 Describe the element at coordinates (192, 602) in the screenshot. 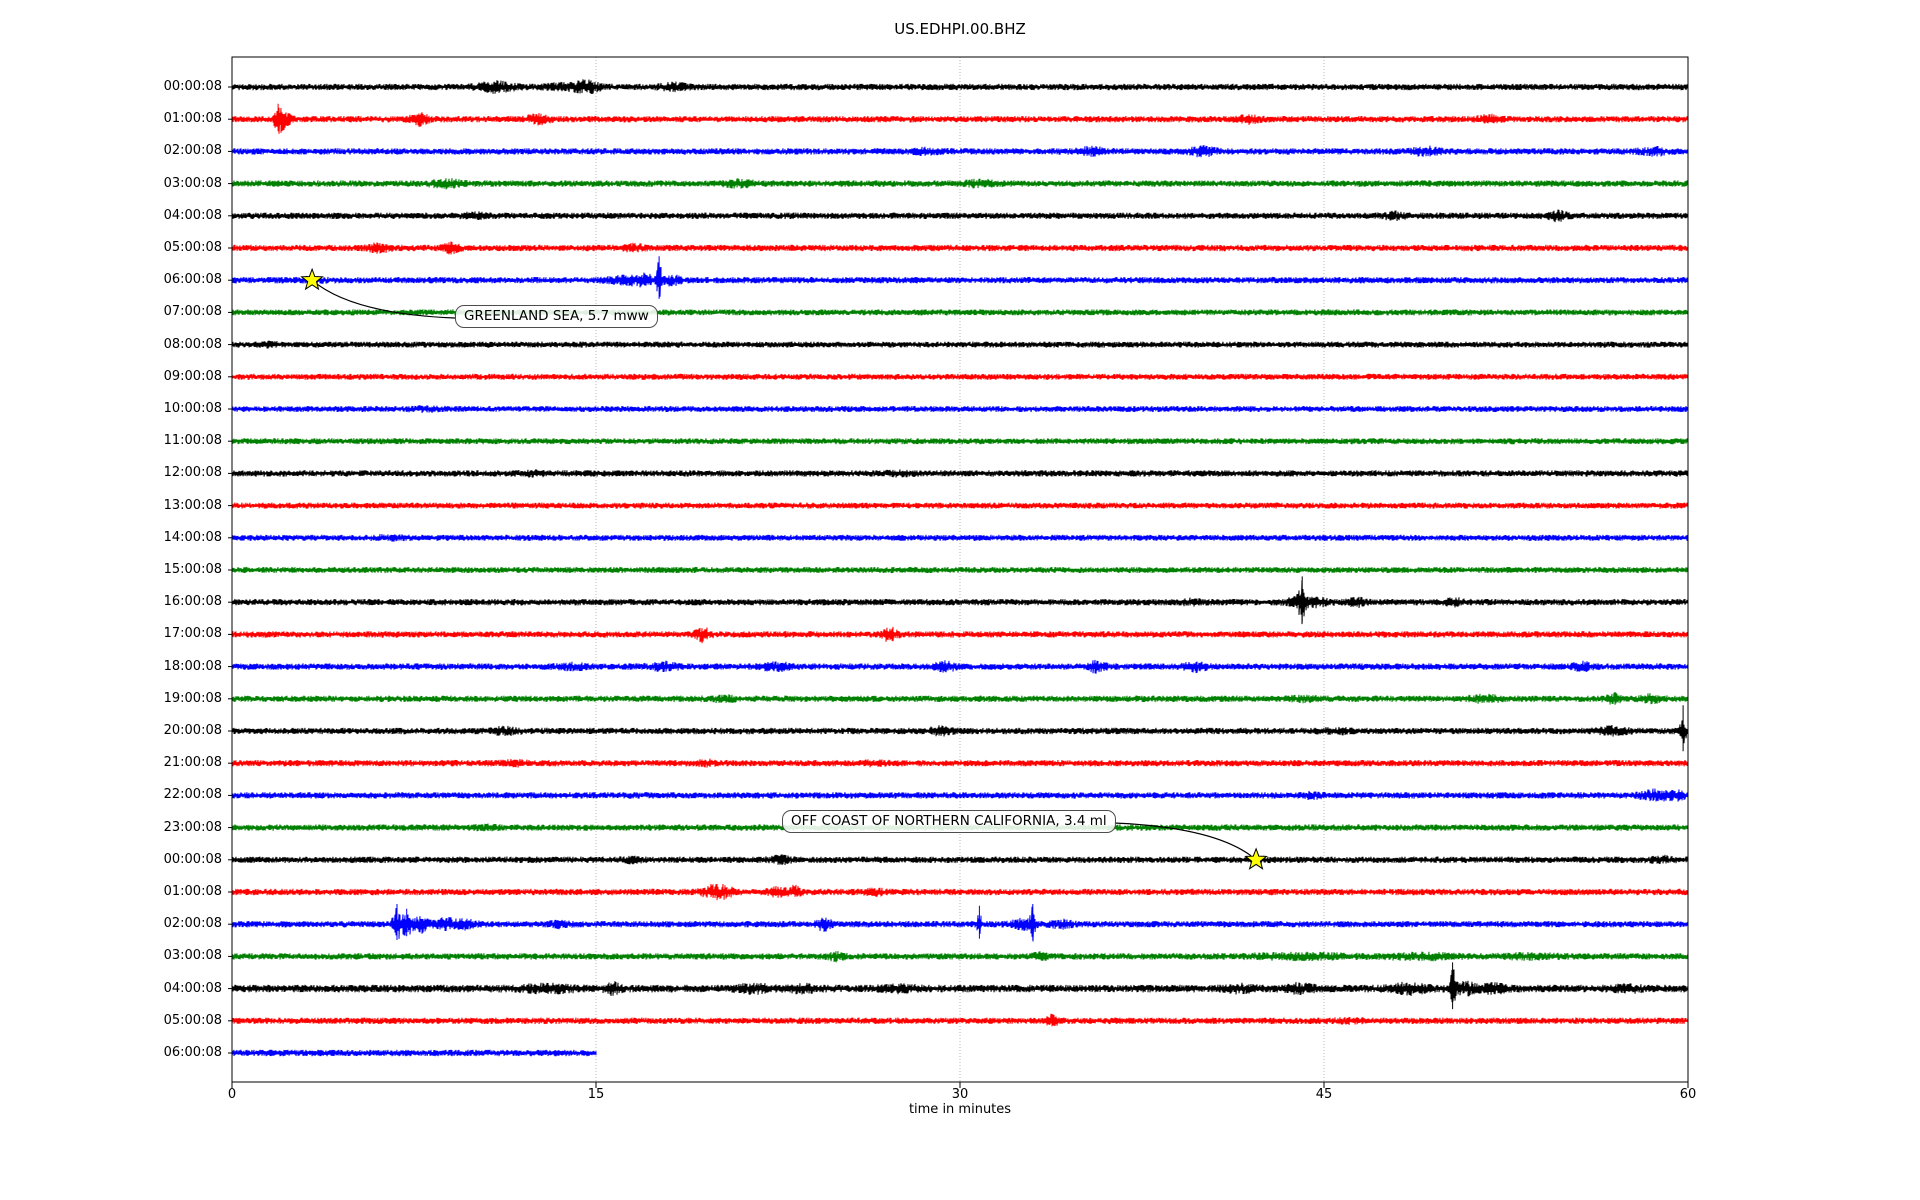

I see `y-axis-label-16: 16:00:08` at that location.